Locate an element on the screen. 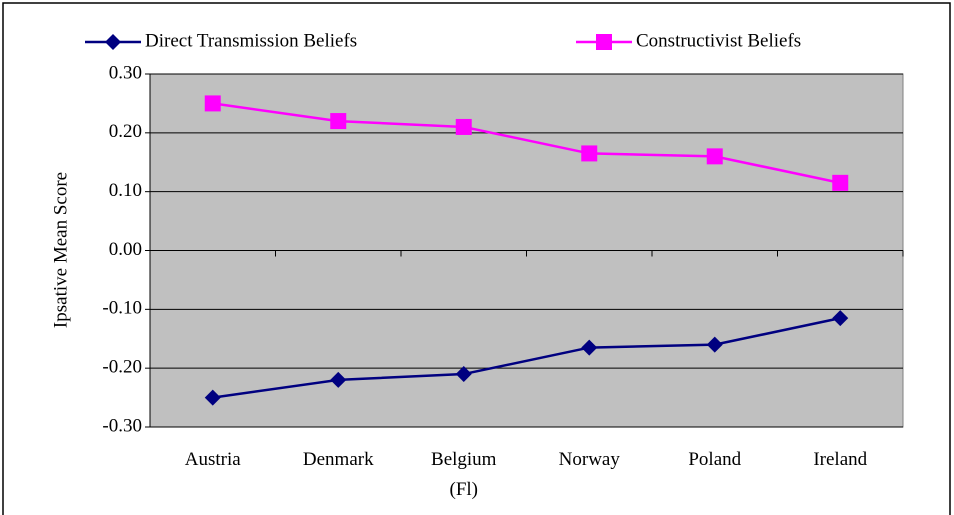  x-tick-label: Norway is located at coordinates (589, 459).